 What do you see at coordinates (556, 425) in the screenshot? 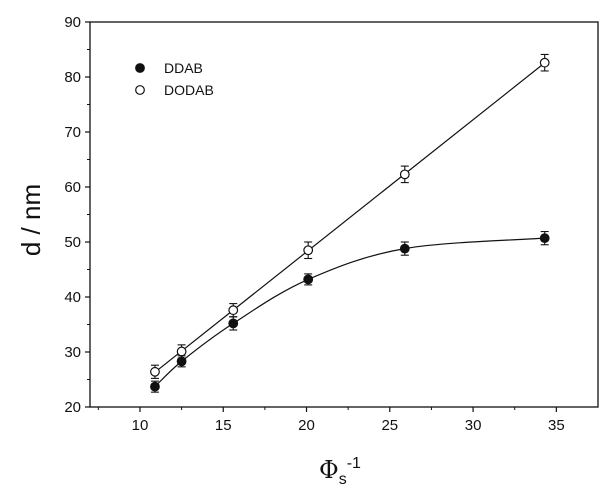
I see `x-tick-label: 35` at bounding box center [556, 425].